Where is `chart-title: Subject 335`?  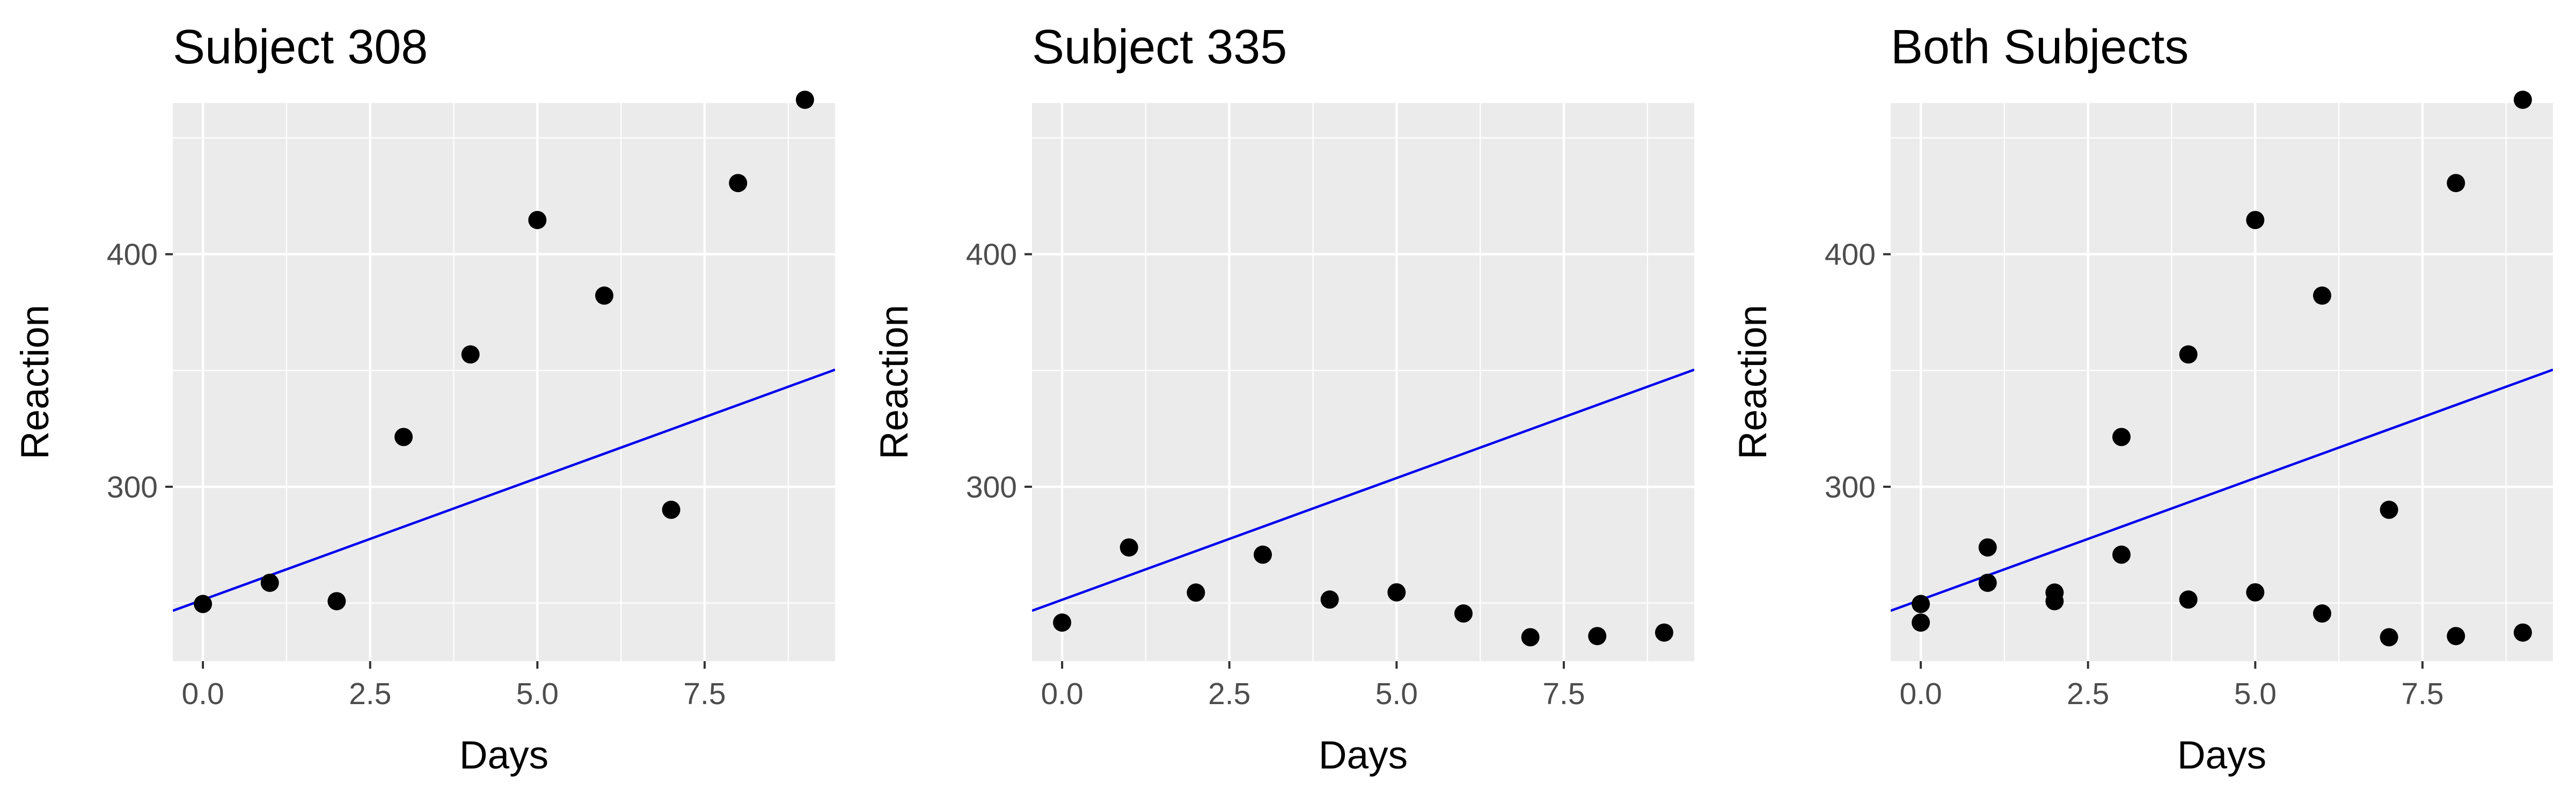 chart-title: Subject 335 is located at coordinates (1159, 47).